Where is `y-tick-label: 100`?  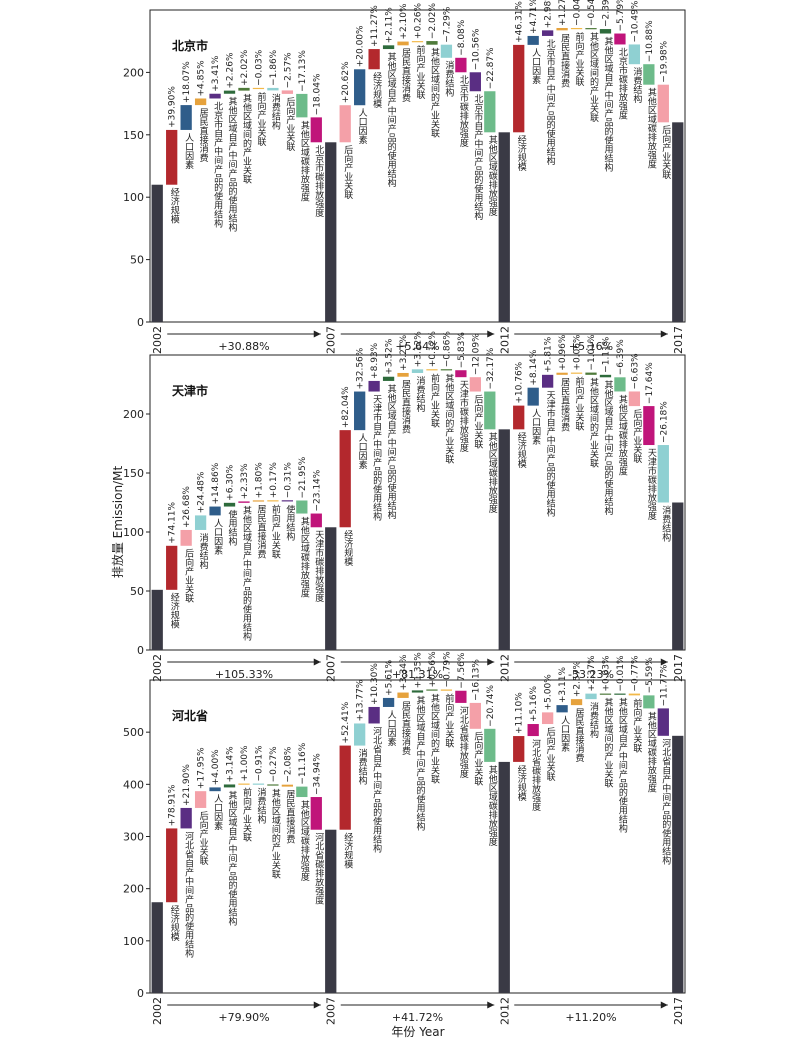
y-tick-label: 100 is located at coordinates (133, 532).